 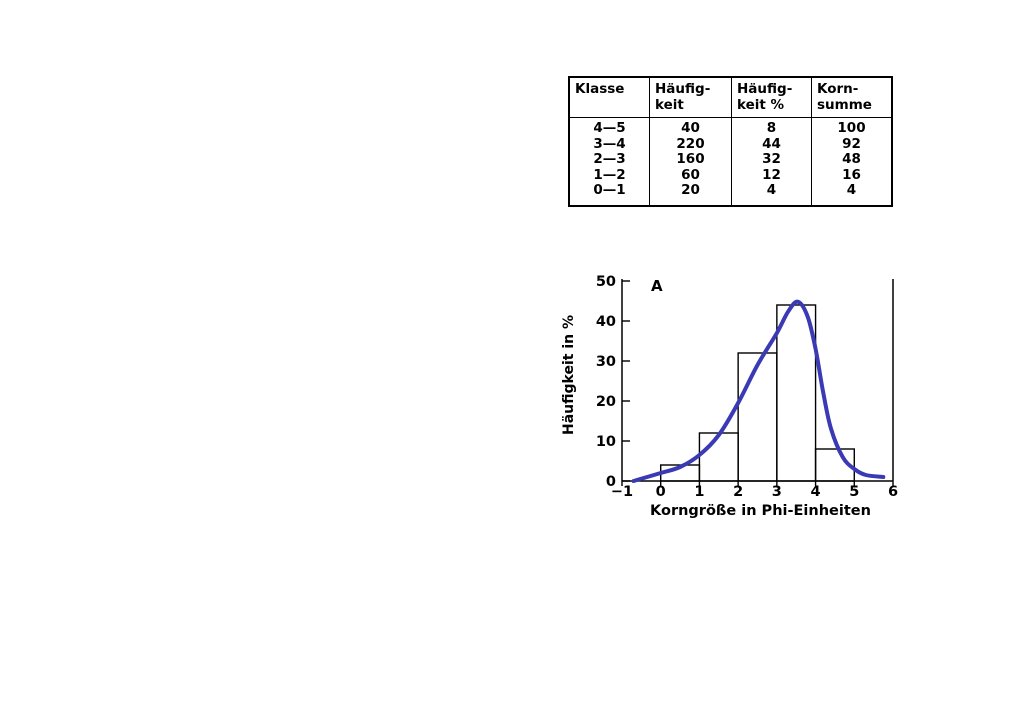 What do you see at coordinates (771, 127) in the screenshot?
I see `cell-haeufigkeit-prozent: 8` at bounding box center [771, 127].